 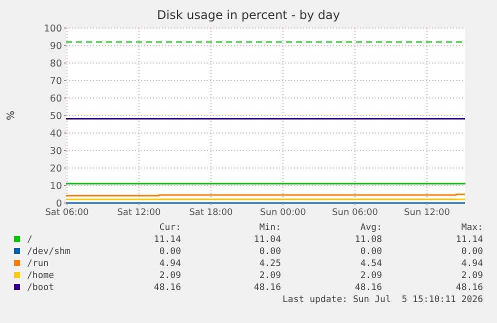 I want to click on x-tick-label: Sat 12:00, so click(x=139, y=213).